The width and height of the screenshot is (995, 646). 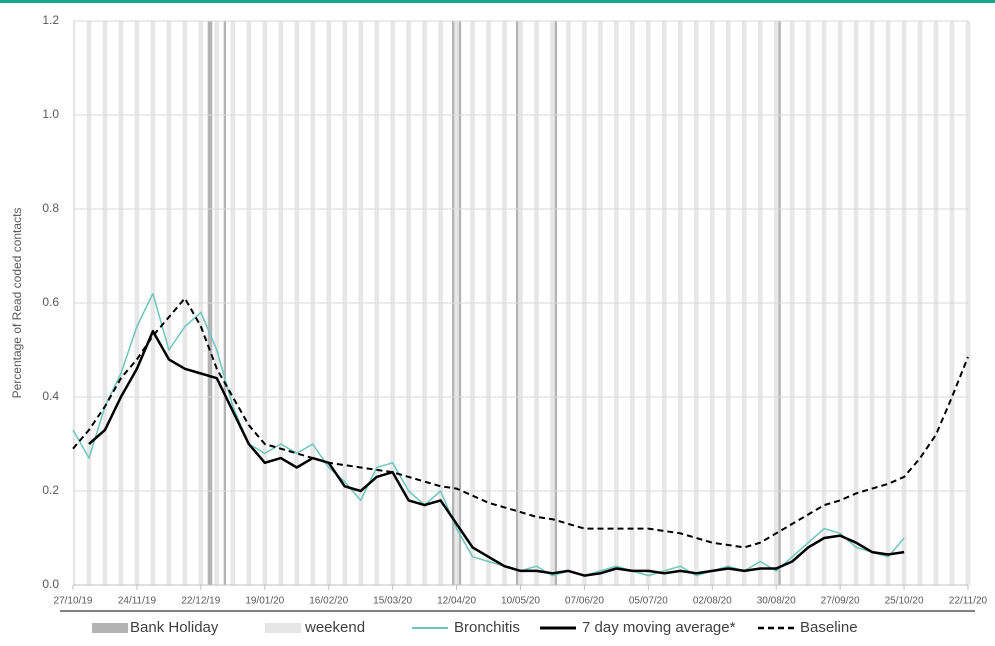 I want to click on y-tick-label: 1.0, so click(x=50, y=114).